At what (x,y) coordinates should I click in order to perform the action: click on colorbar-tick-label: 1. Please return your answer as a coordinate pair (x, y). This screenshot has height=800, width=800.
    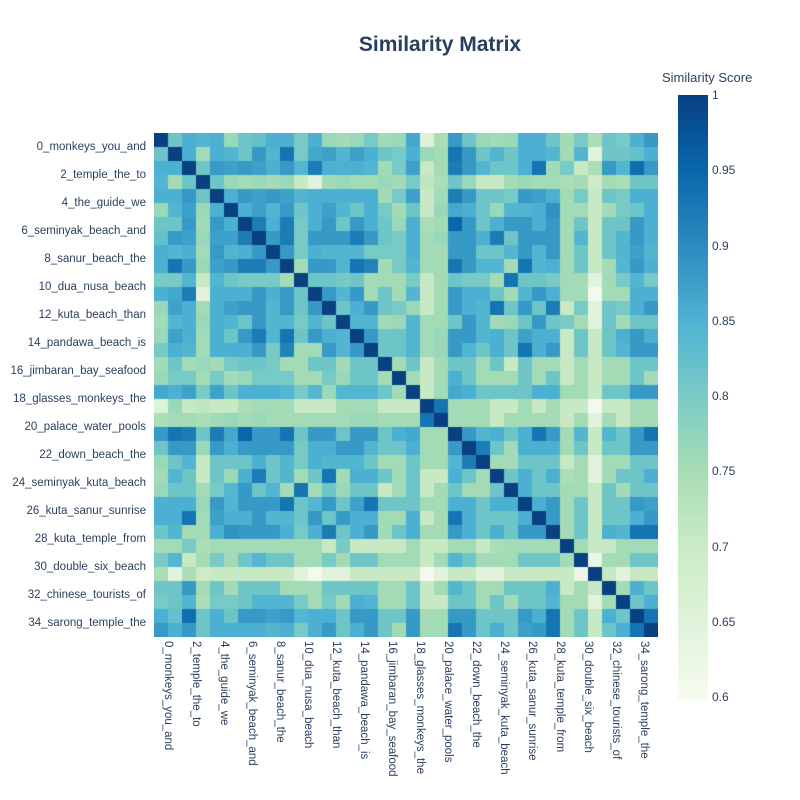
    Looking at the image, I should click on (715, 95).